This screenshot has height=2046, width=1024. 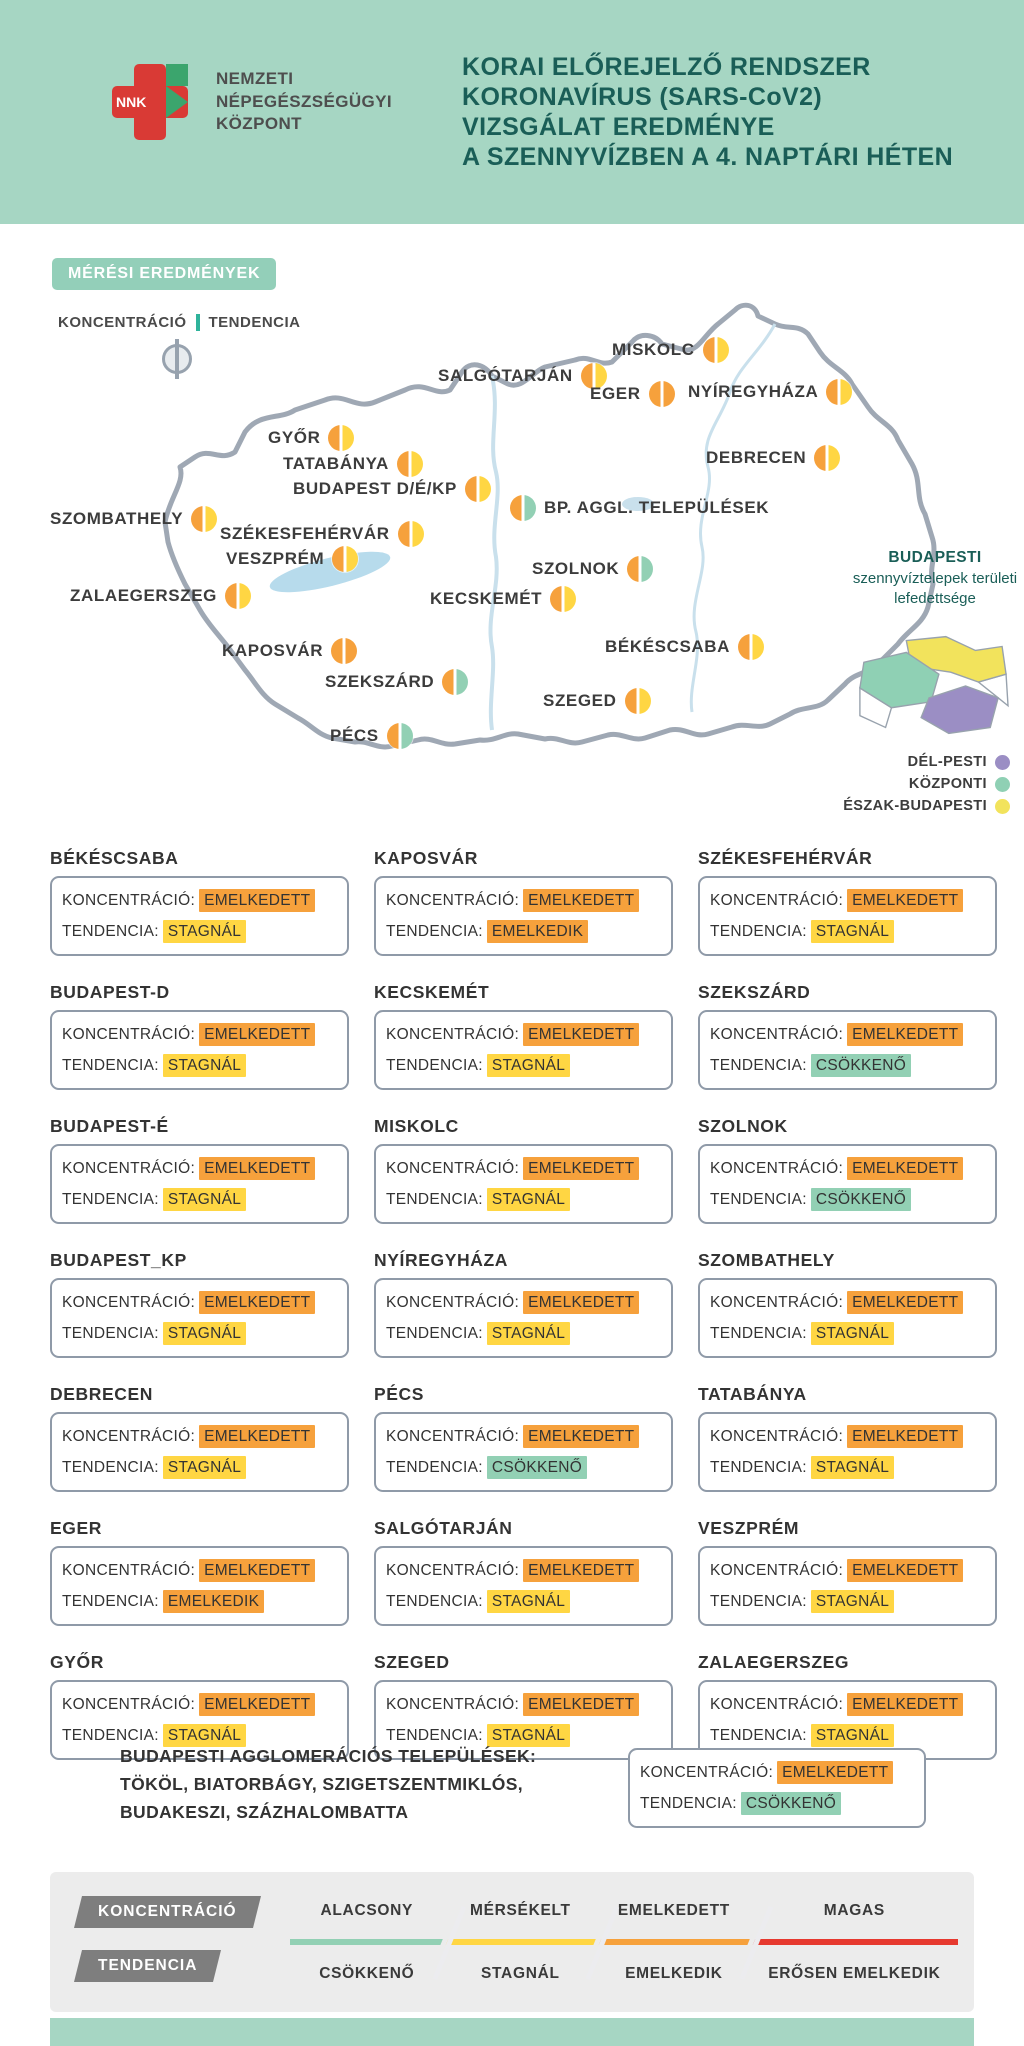 I want to click on map-city: SZEKSZÁRD, so click(x=397, y=682).